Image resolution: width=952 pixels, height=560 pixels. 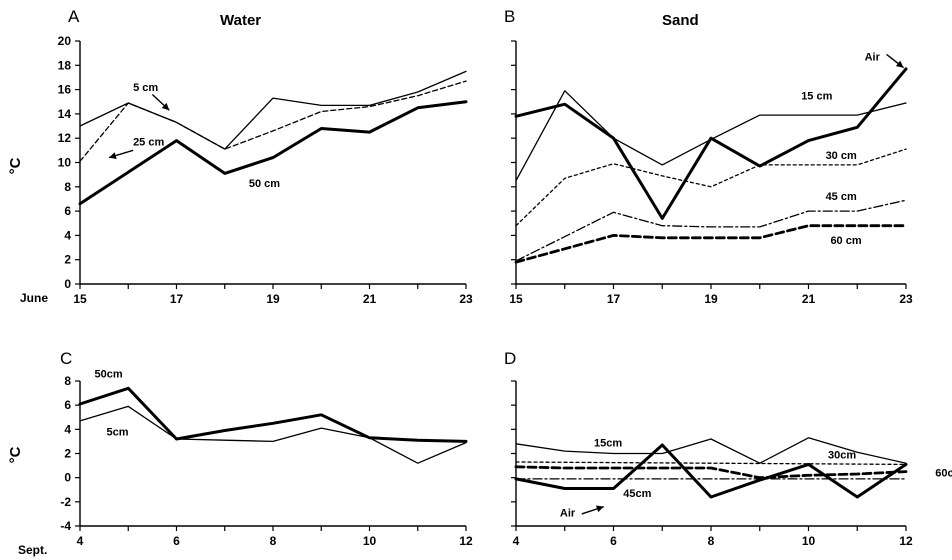 What do you see at coordinates (841, 197) in the screenshot?
I see `panel-b-label-45-cm: 45 cm` at bounding box center [841, 197].